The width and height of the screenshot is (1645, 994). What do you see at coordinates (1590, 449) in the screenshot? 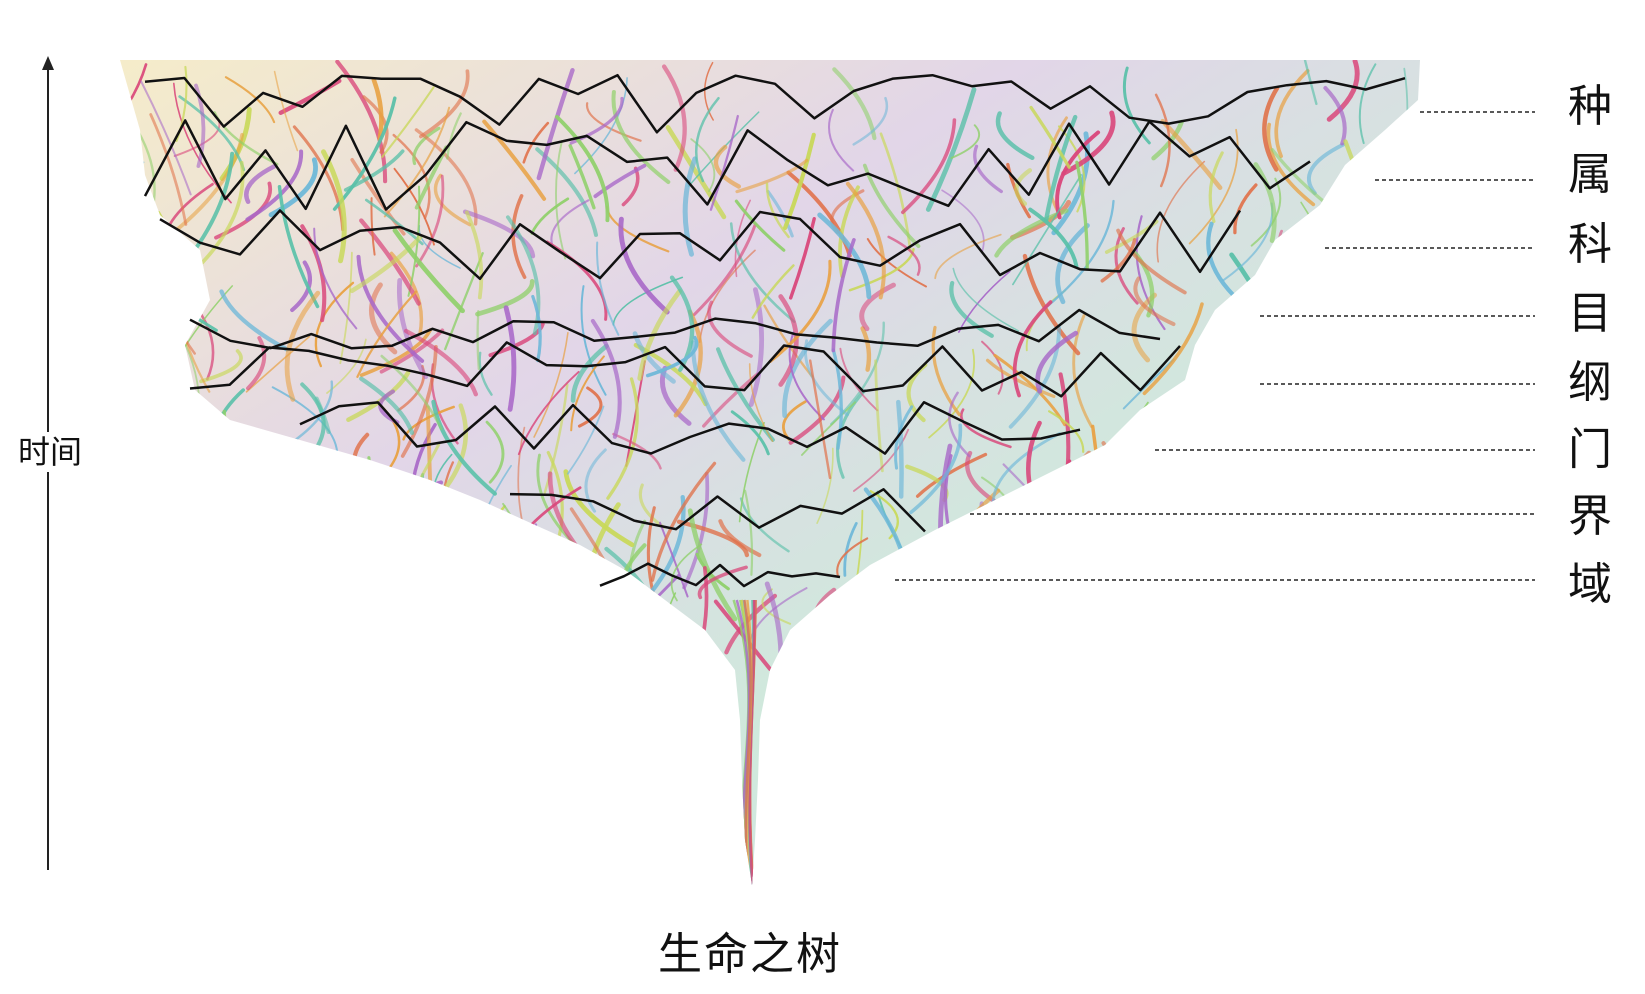
I see `rank-label-phylum: 门` at bounding box center [1590, 449].